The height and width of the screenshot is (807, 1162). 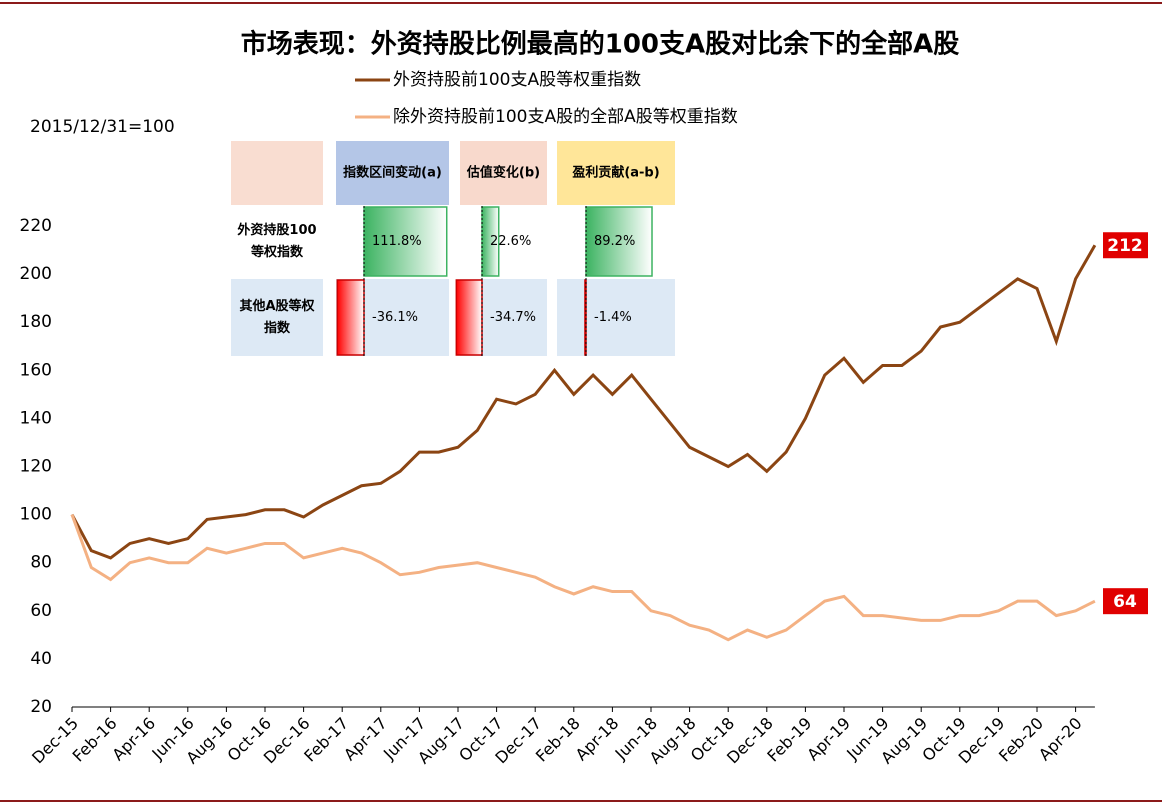 What do you see at coordinates (41, 563) in the screenshot?
I see `y-tick-label: 80` at bounding box center [41, 563].